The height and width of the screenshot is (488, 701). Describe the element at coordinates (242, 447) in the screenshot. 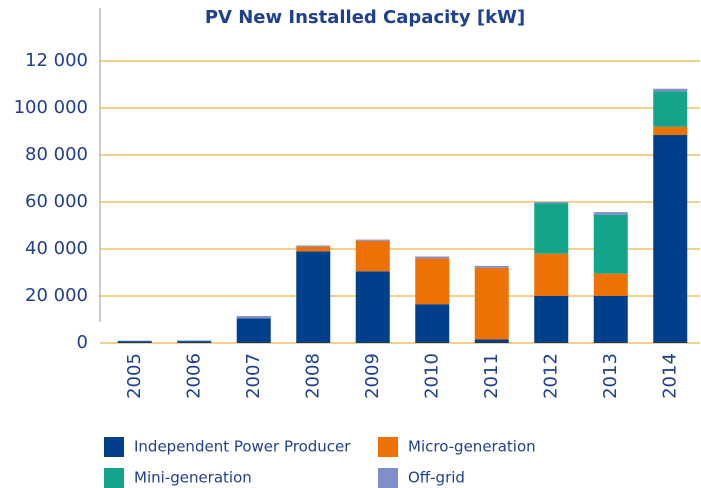

I see `legend-label: Independent Power Producer` at that location.